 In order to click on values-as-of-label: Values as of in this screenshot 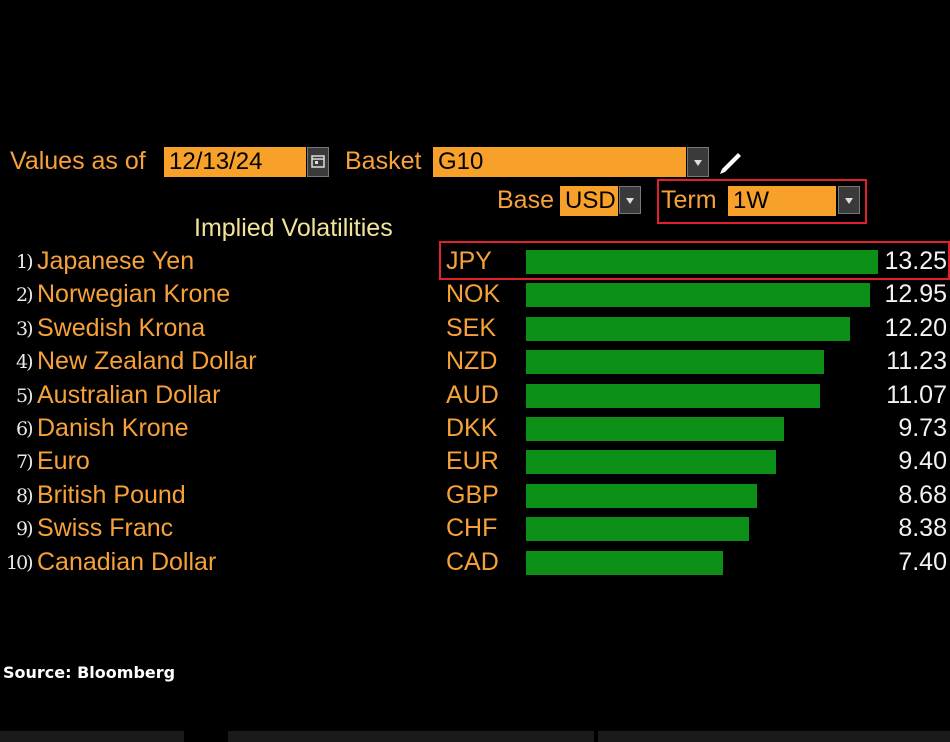, I will do `click(78, 161)`.